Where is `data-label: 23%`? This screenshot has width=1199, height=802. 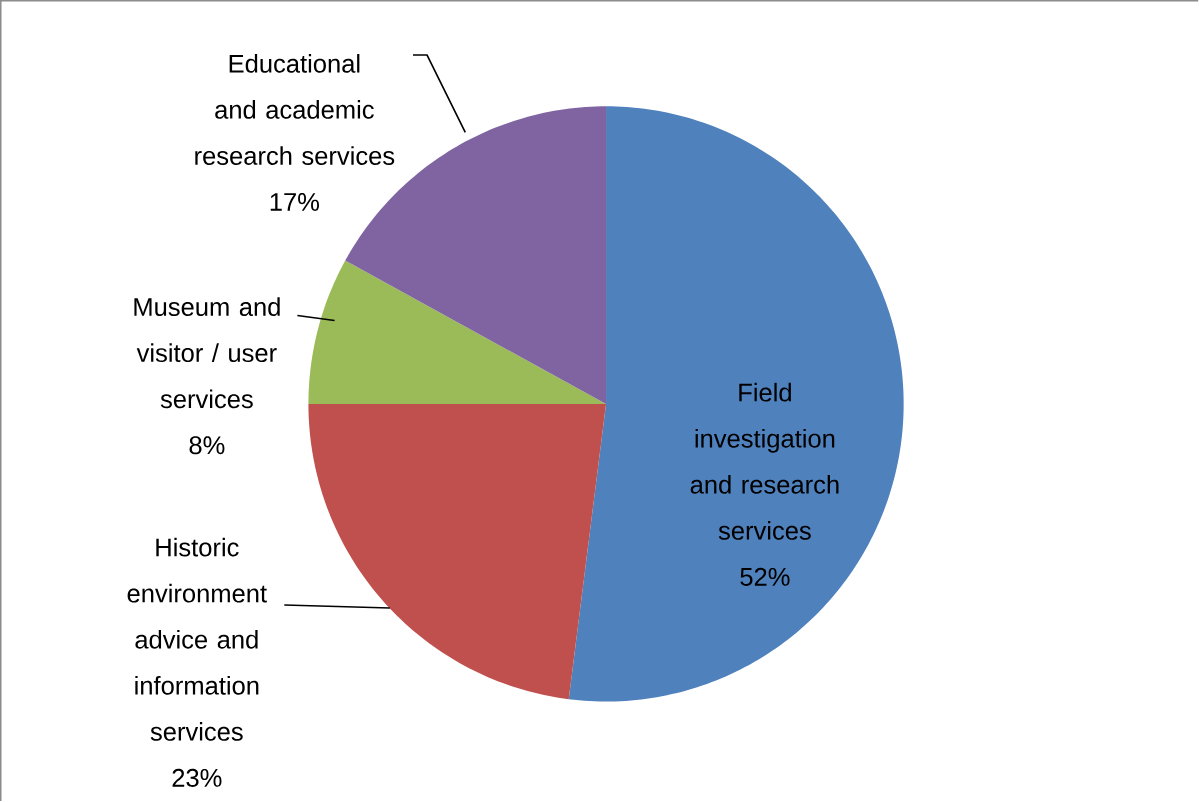 data-label: 23% is located at coordinates (197, 777).